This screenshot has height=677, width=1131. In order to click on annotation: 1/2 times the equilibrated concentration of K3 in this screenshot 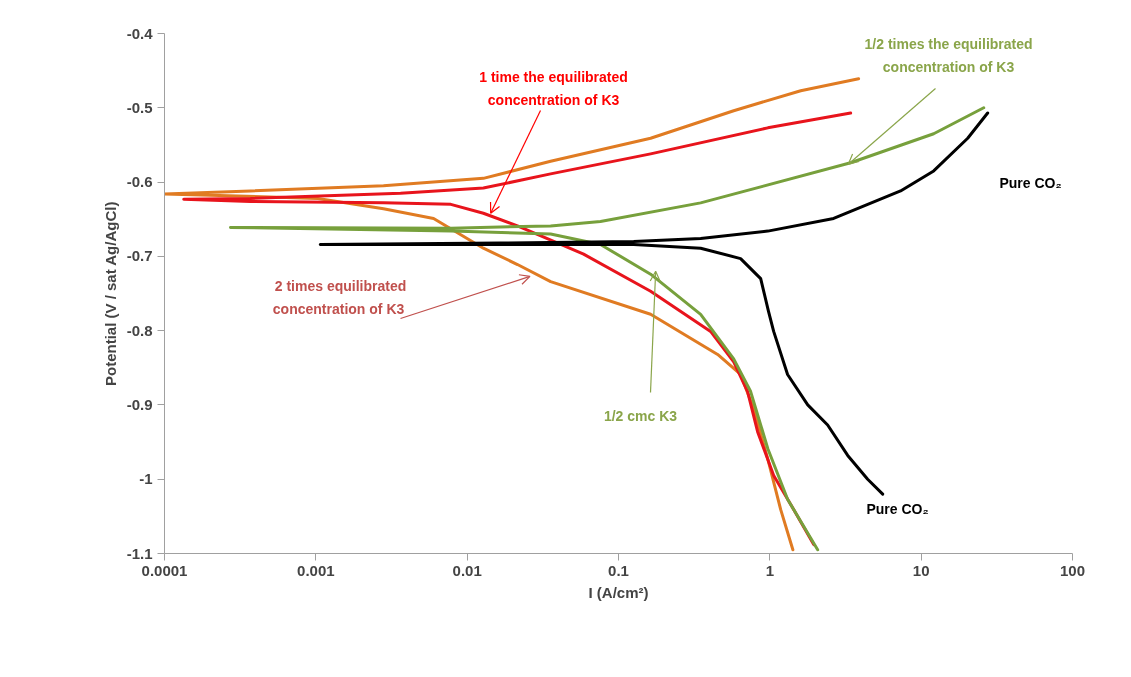, I will do `click(948, 55)`.